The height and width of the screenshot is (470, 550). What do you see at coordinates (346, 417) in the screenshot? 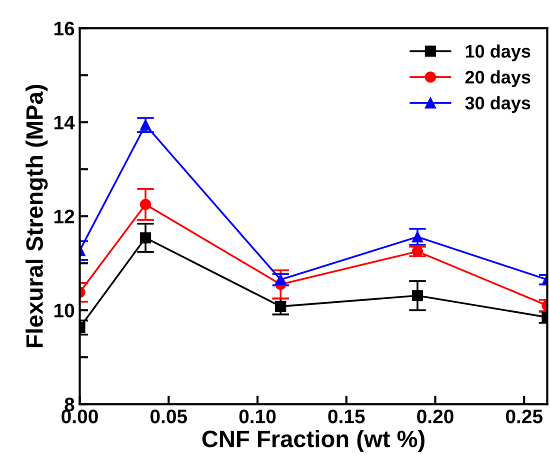
I see `x-tick-label: 0.15` at bounding box center [346, 417].